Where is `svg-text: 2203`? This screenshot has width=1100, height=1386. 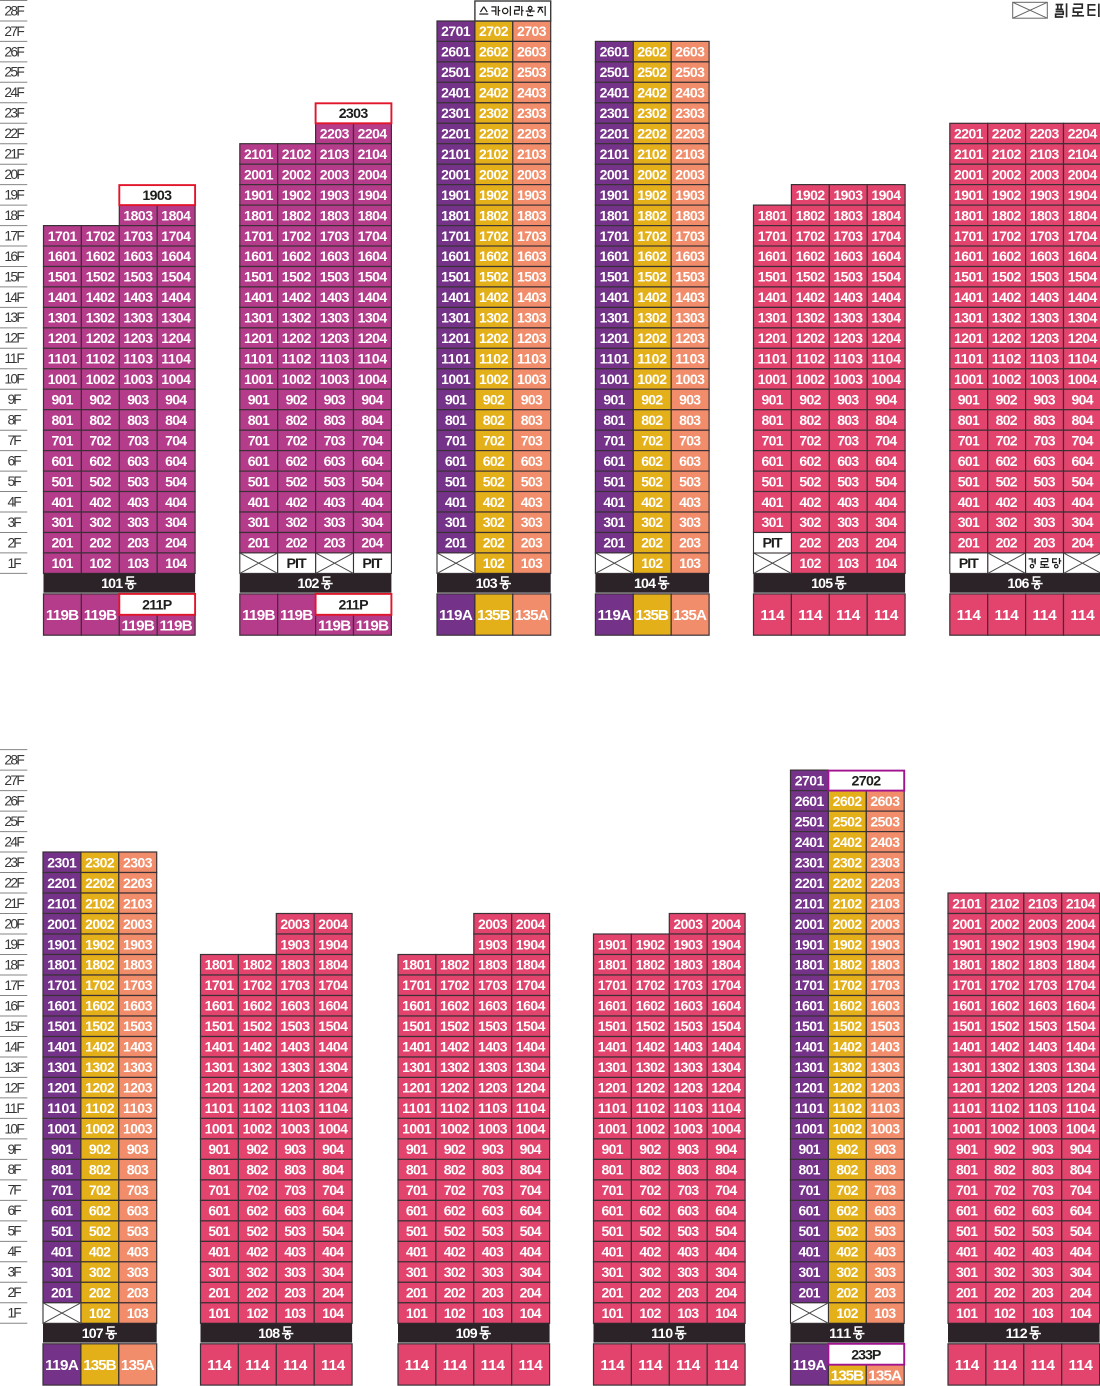
svg-text: 2203 is located at coordinates (885, 883).